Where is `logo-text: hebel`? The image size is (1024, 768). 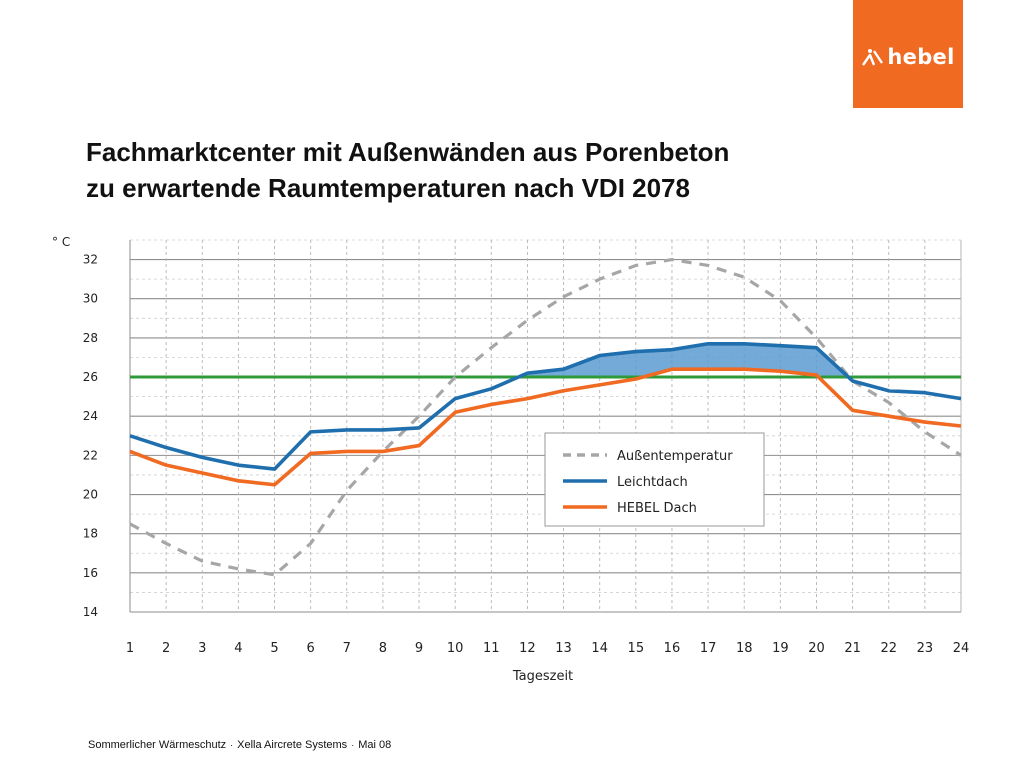 logo-text: hebel is located at coordinates (921, 57).